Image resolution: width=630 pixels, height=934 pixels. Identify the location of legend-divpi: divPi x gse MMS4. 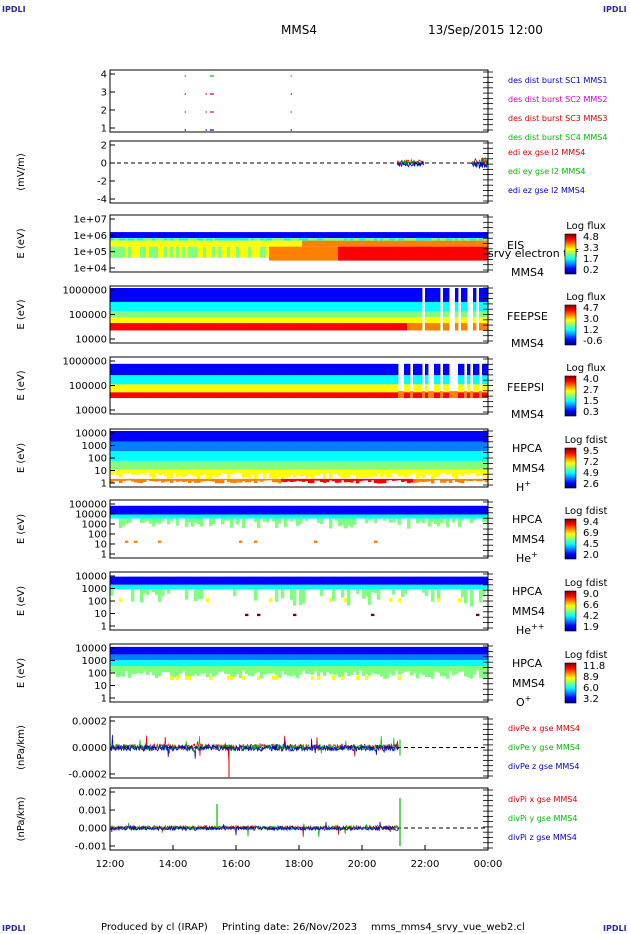
(542, 799).